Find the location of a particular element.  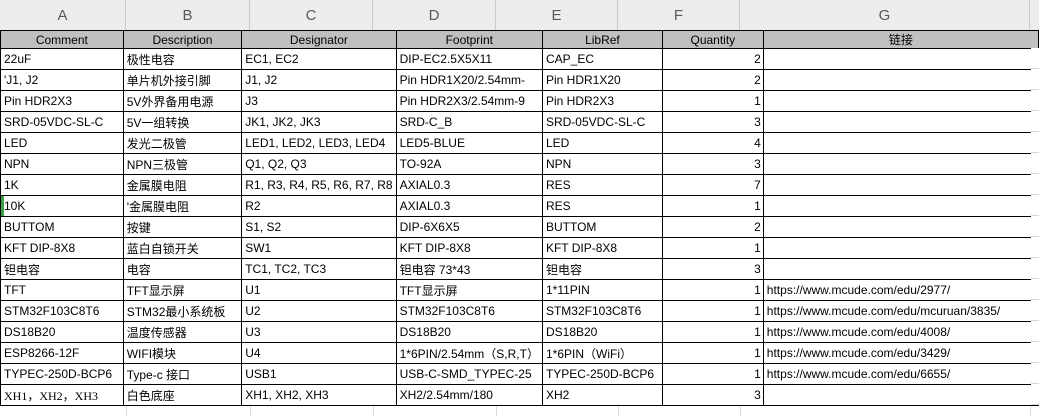

cell-footprint: Pin HDR2X3/2.54mm-9 is located at coordinates (469, 101).